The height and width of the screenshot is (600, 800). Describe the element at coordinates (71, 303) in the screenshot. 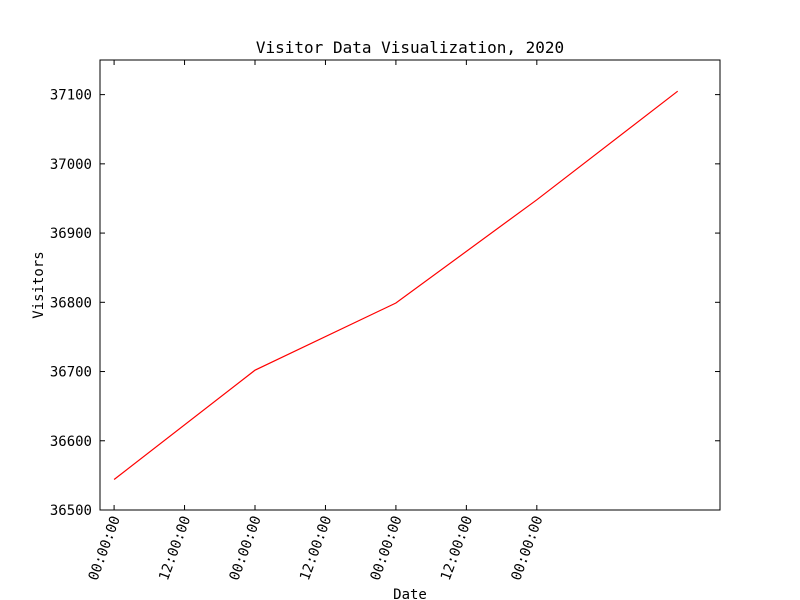

I see `y-tick-label: 36800` at that location.